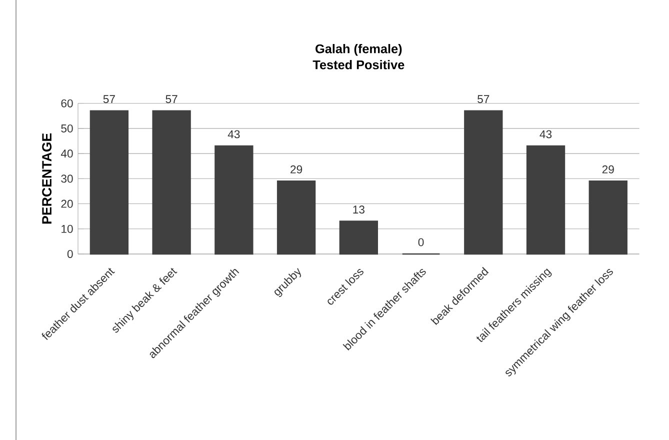  Describe the element at coordinates (67, 204) in the screenshot. I see `y-tick-label: 20` at that location.